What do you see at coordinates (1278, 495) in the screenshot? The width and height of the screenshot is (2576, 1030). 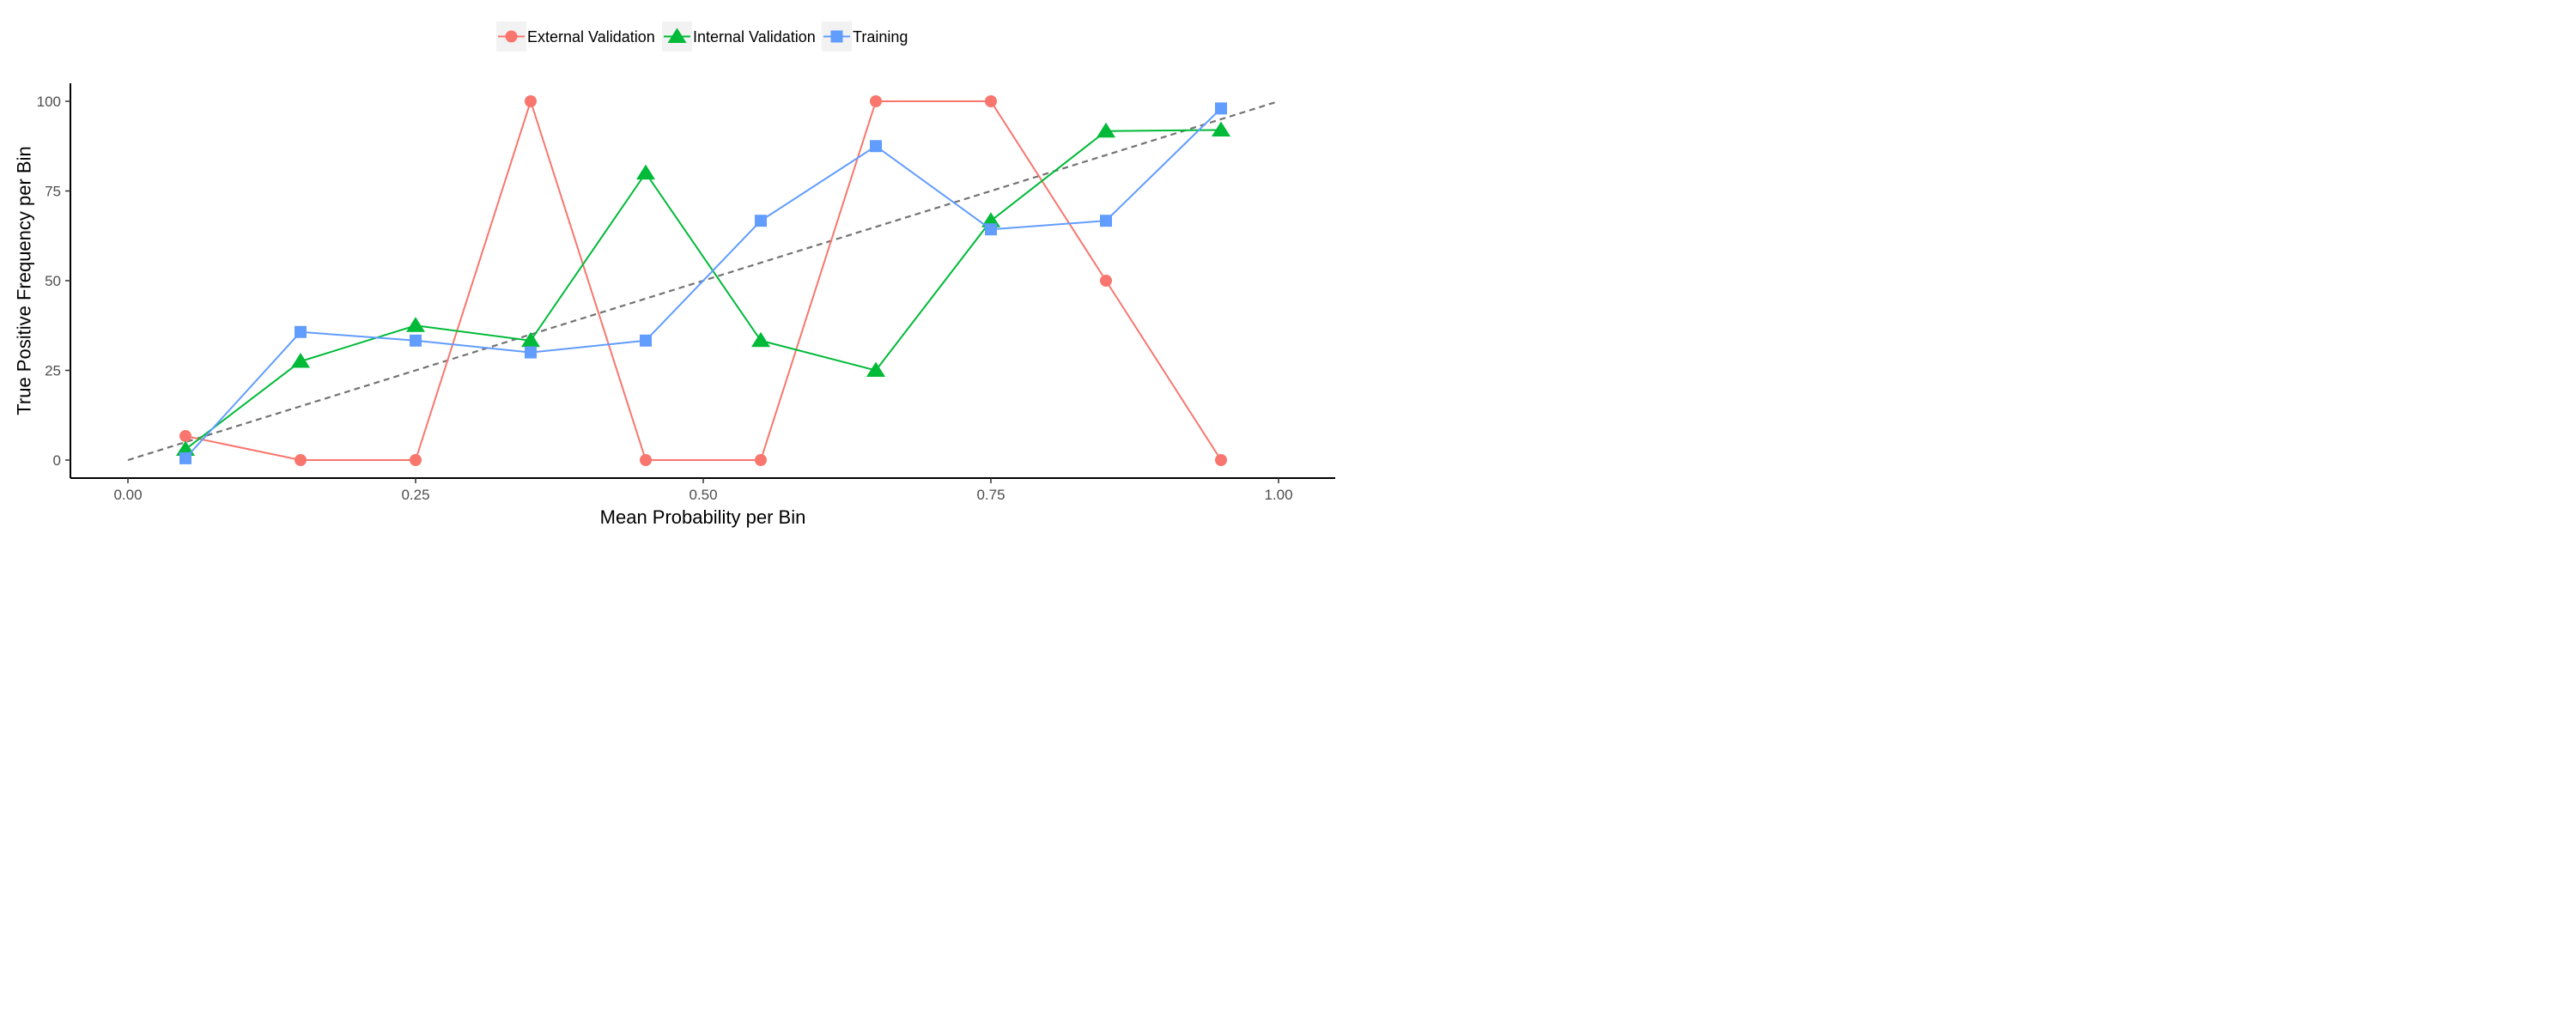 I see `x-tick-label: 1.00` at bounding box center [1278, 495].